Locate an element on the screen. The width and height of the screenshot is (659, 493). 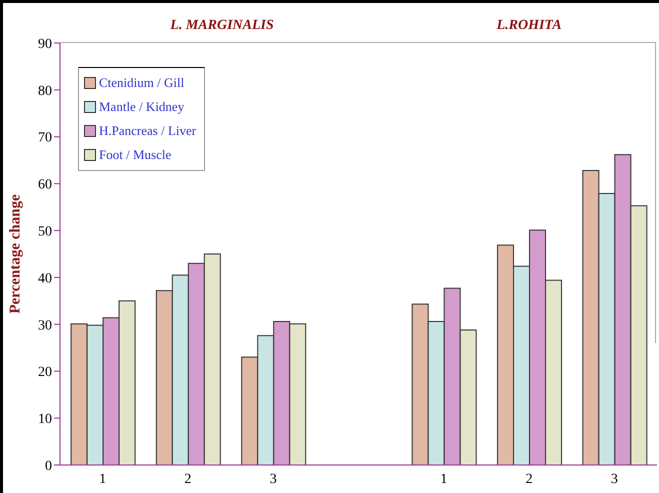
y-tick-label: 30 is located at coordinates (45, 326).